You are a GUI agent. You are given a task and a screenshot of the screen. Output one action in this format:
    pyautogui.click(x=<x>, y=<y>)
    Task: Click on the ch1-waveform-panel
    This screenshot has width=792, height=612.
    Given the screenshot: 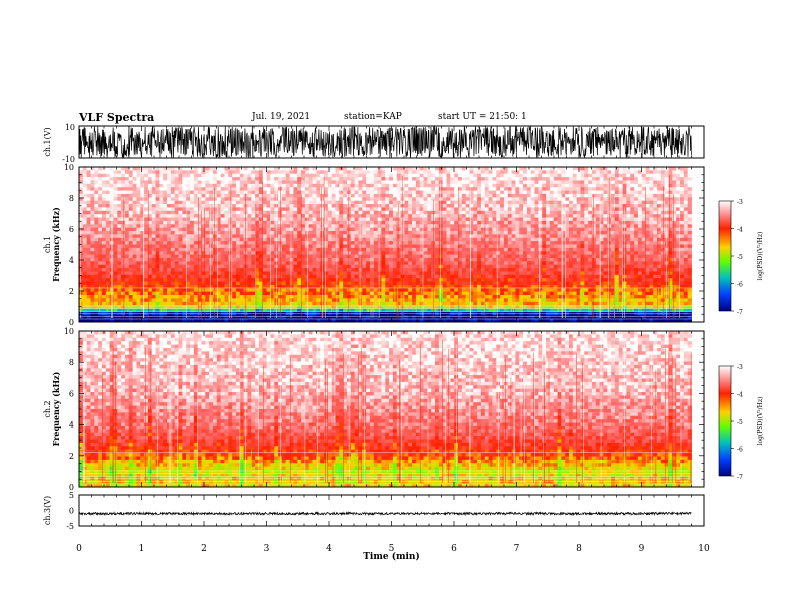 What is the action you would take?
    pyautogui.click(x=385, y=142)
    